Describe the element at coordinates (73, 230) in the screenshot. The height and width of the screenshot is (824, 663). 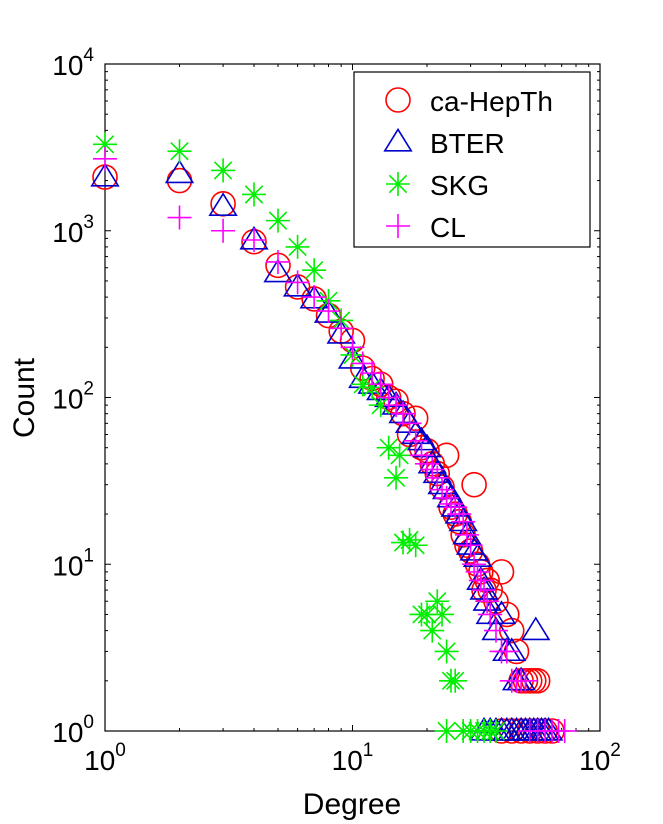
I see `y-tick-label: 10³` at that location.